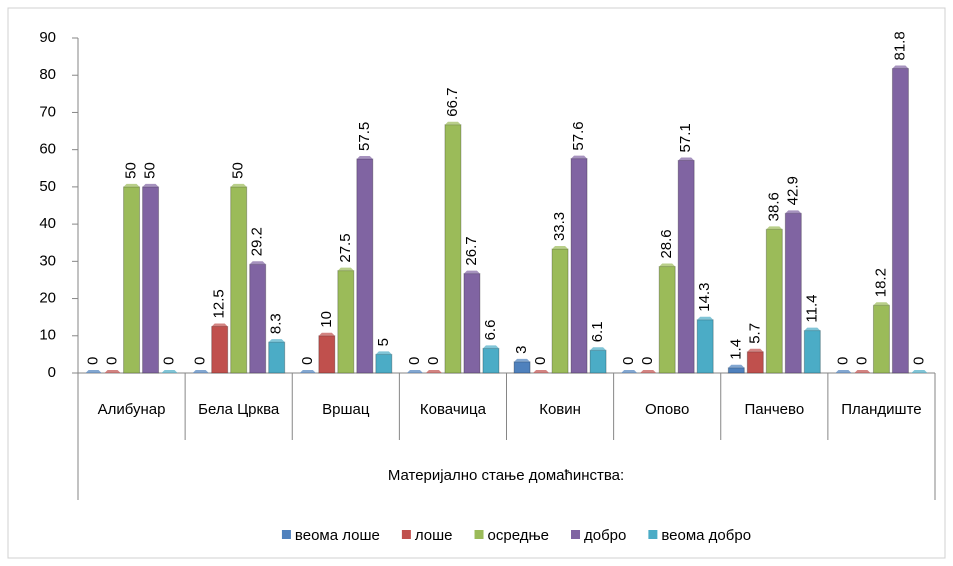 This screenshot has width=953, height=566. I want to click on data-label: 81.8, so click(899, 45).